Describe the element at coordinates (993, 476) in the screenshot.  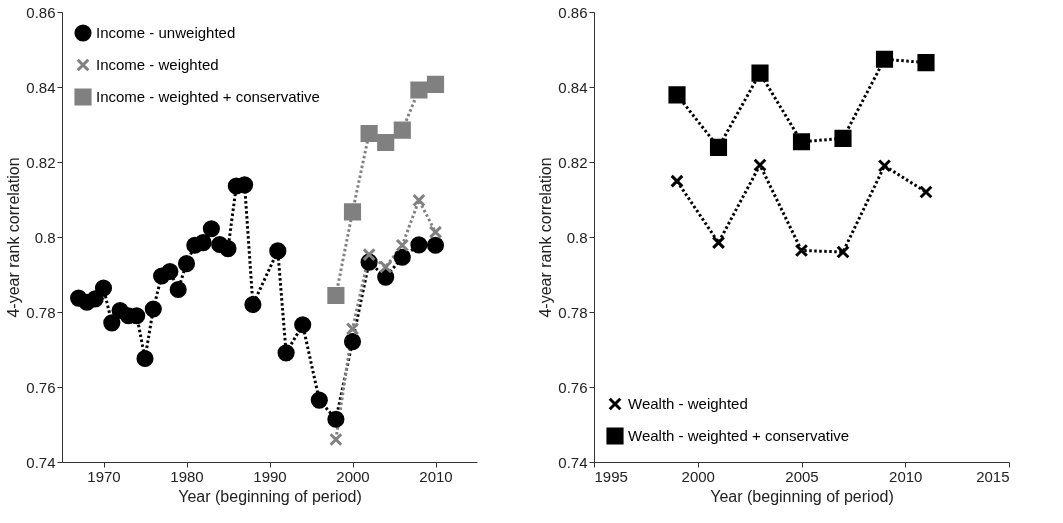
I see `x-tick-label: 2015` at that location.